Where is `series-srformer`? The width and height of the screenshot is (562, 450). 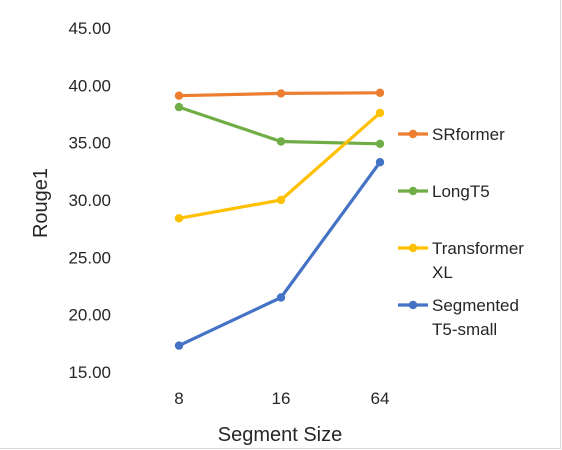 series-srformer is located at coordinates (279, 94).